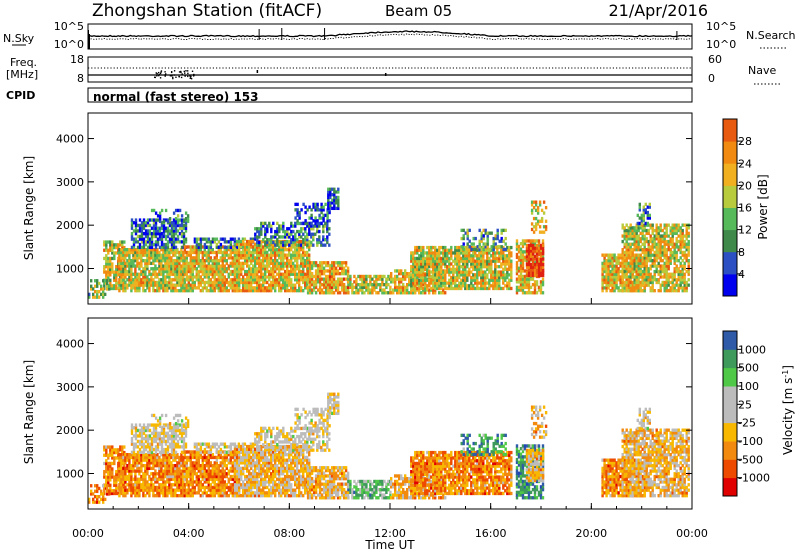 This screenshot has width=800, height=558. Describe the element at coordinates (207, 11) in the screenshot. I see `plot-title: Zhongshan Station (fitACF)` at that location.